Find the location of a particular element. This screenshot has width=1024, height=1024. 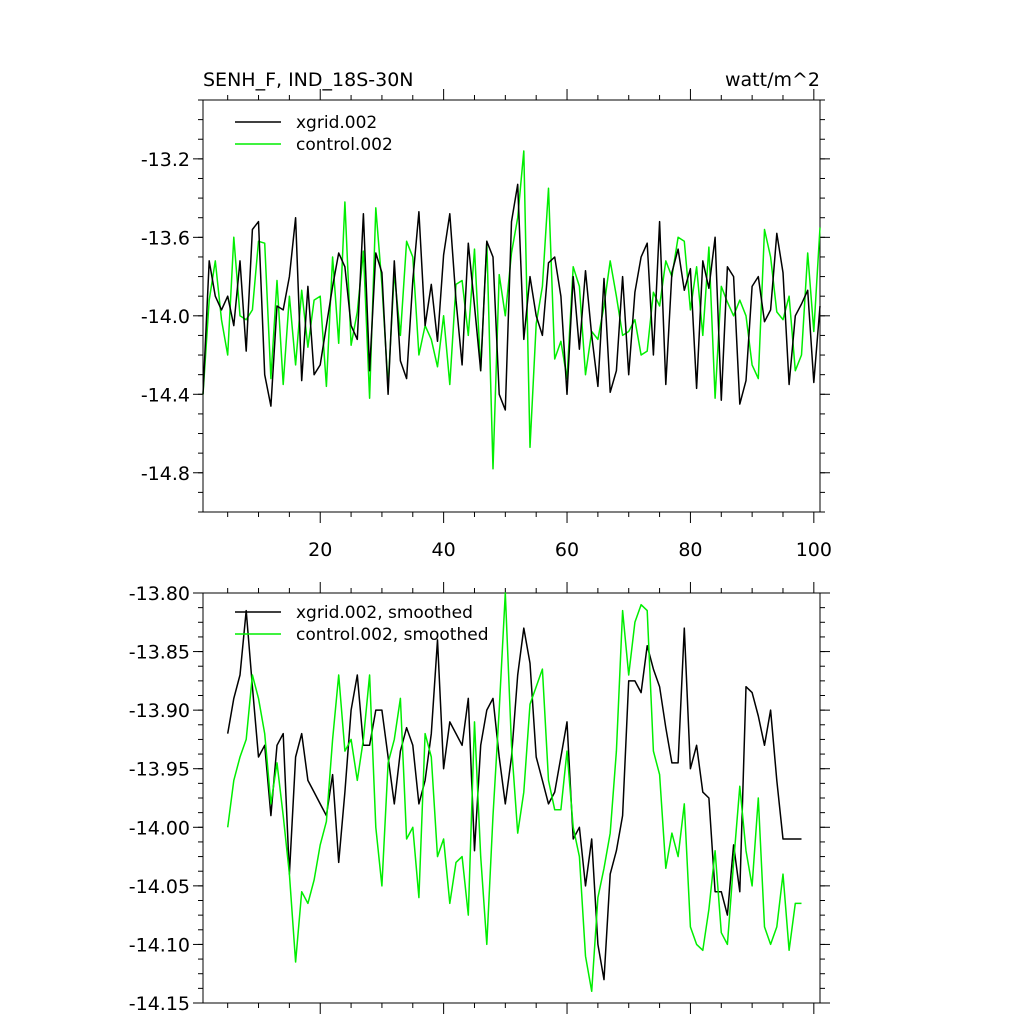

y-tick-label: -13.90 is located at coordinates (159, 711).